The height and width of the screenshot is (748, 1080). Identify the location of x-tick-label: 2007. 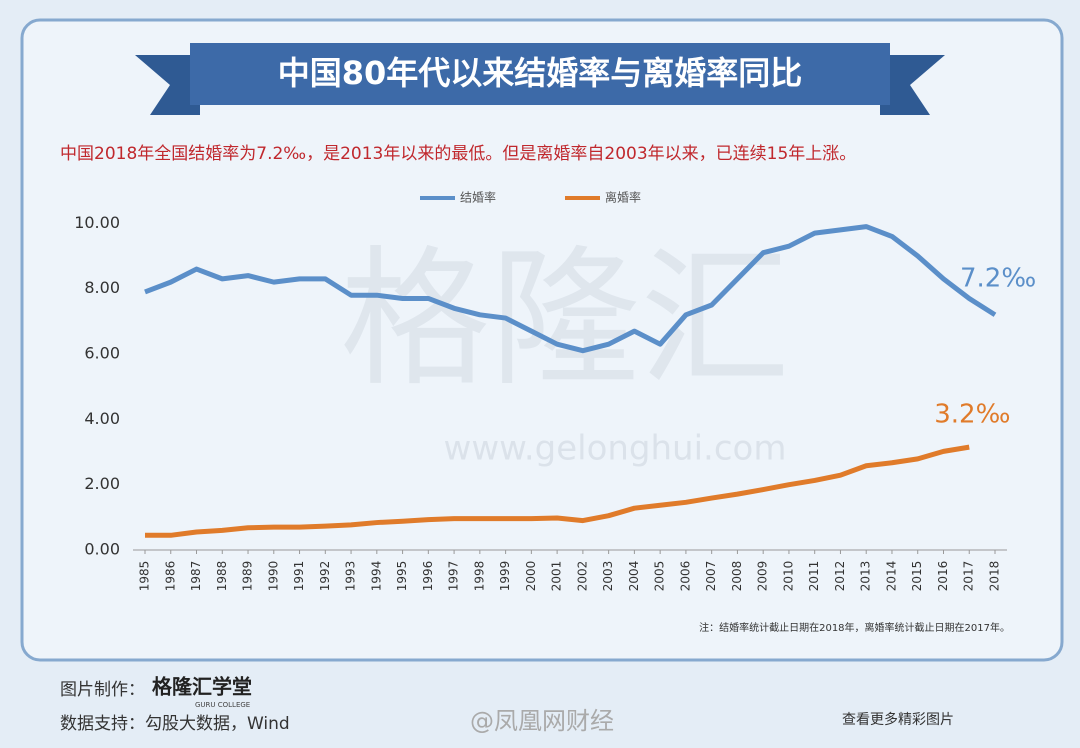
(711, 576).